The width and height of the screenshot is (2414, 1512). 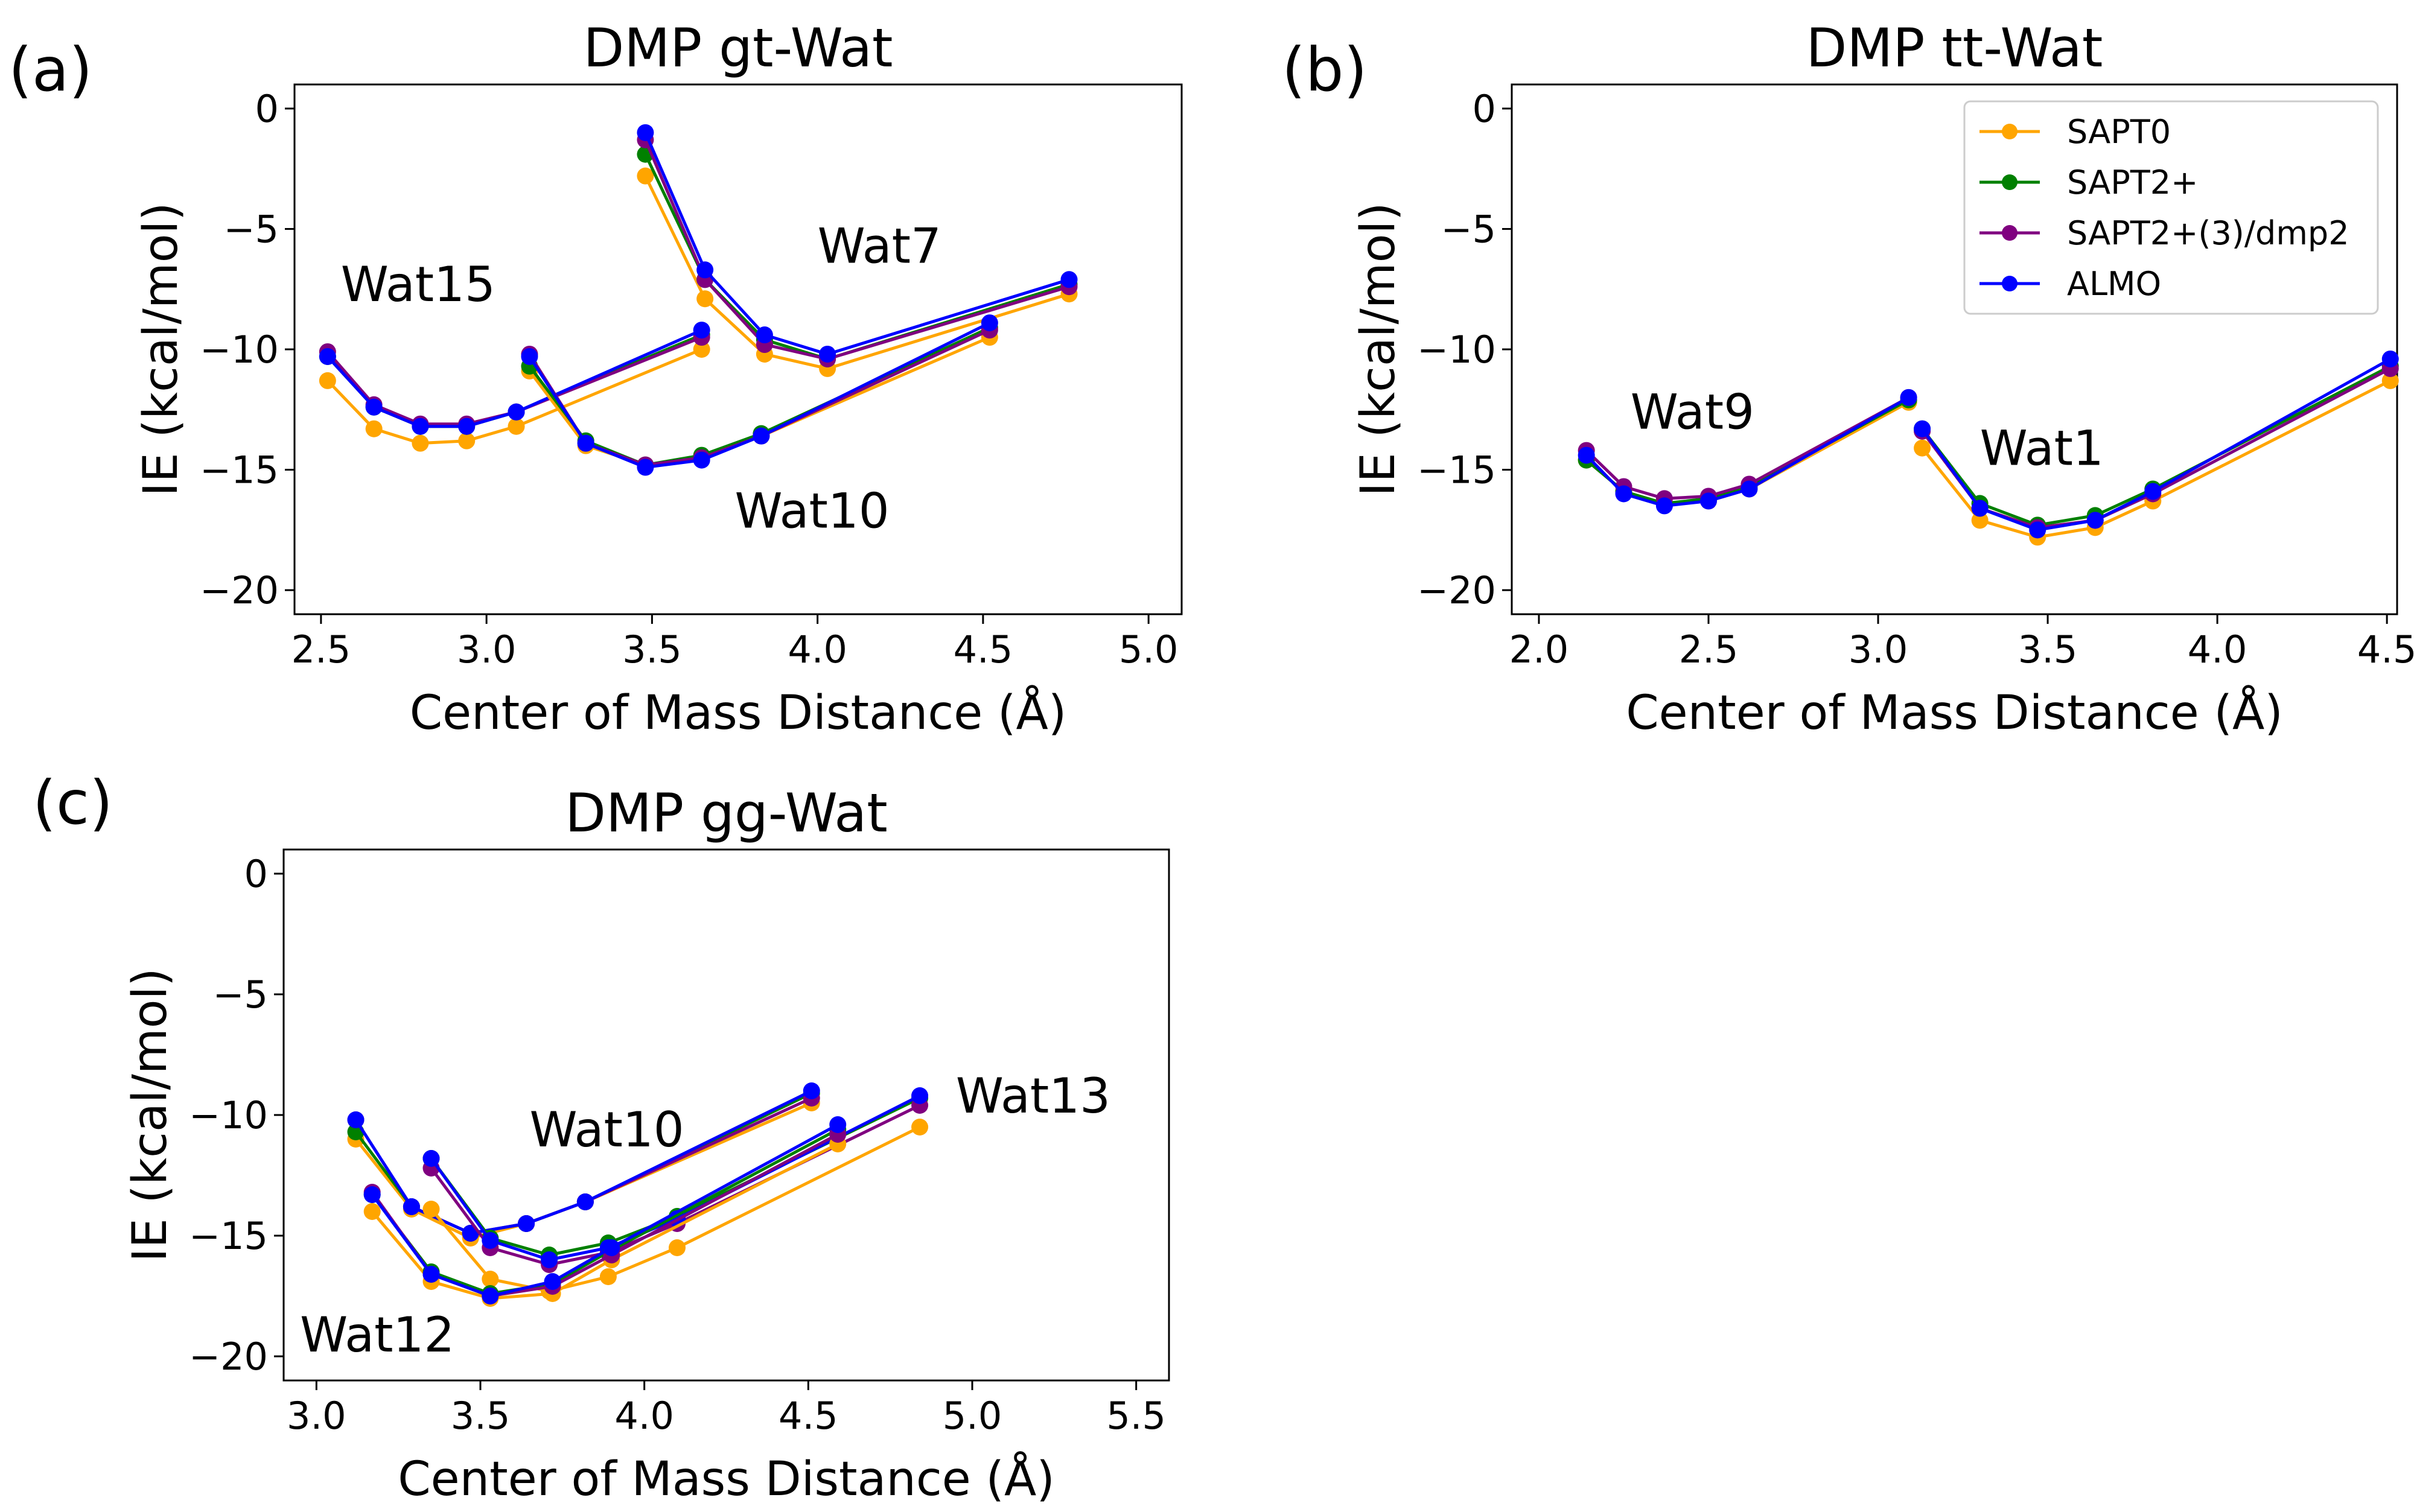 I want to click on x-tick-label: 5.0, so click(x=1149, y=649).